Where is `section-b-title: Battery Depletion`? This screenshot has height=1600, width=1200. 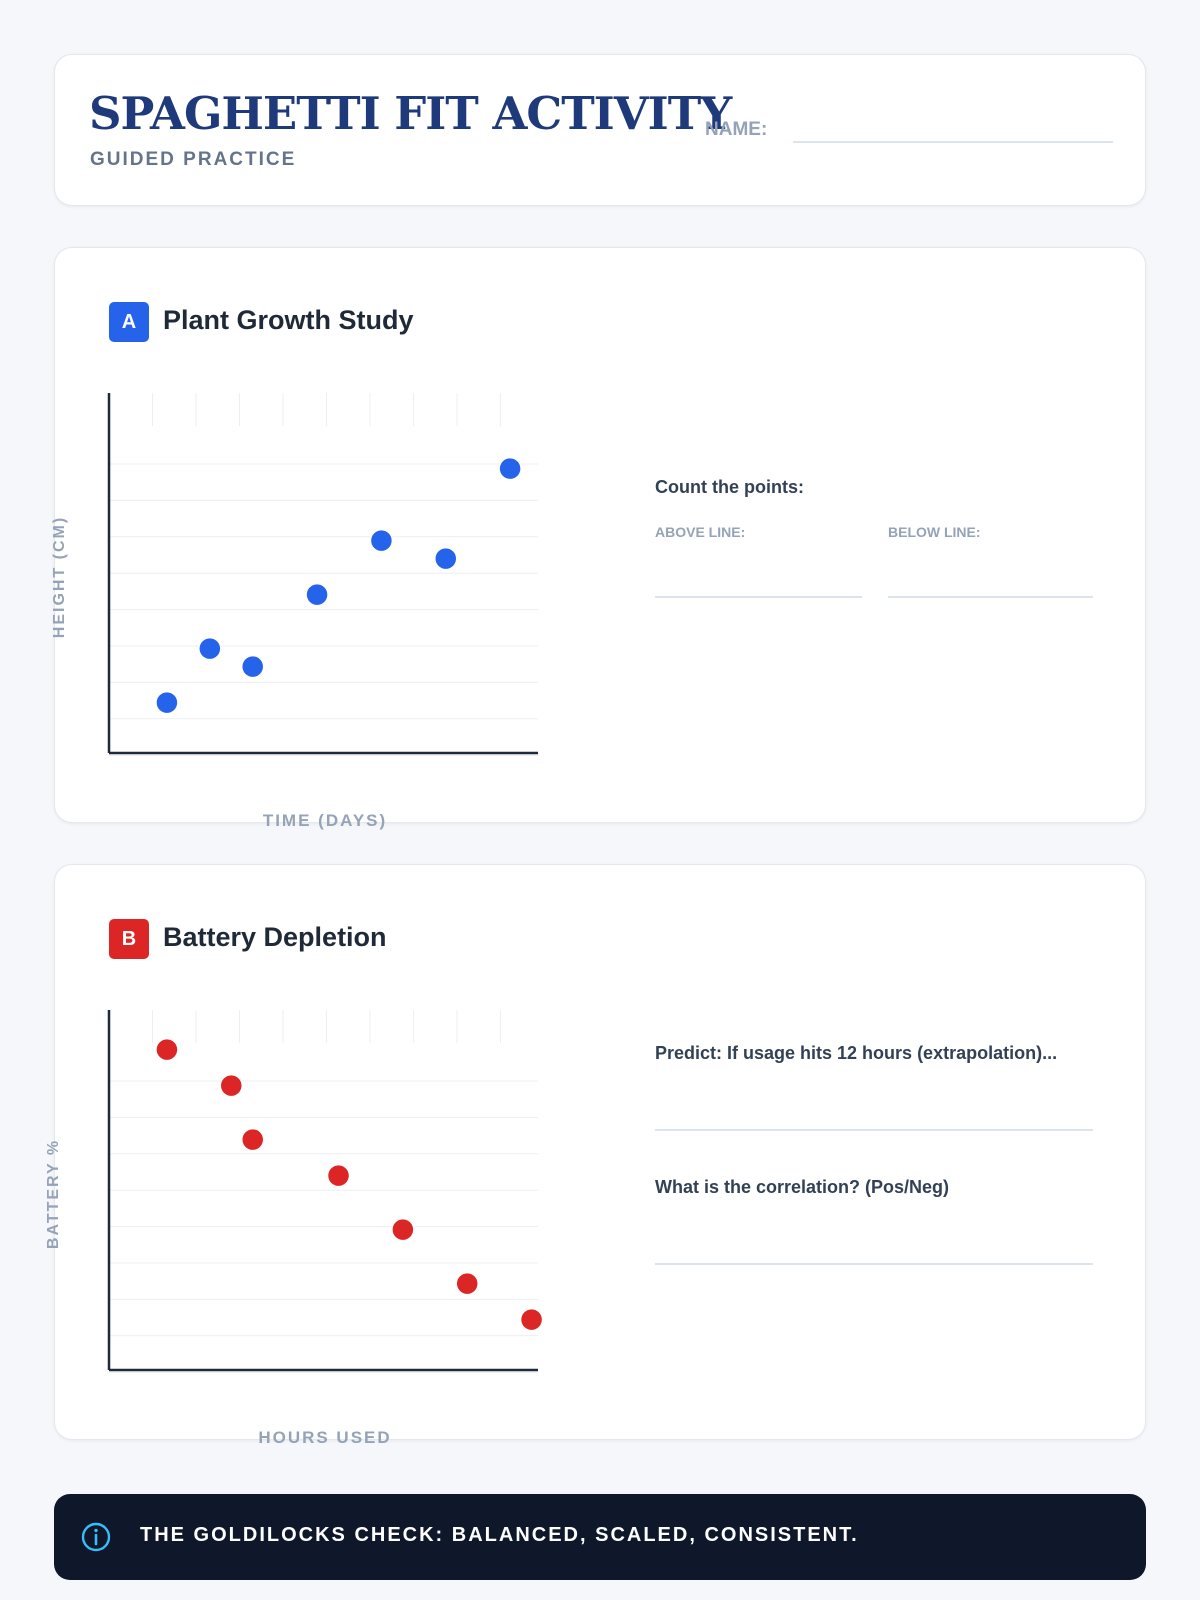 section-b-title: Battery Depletion is located at coordinates (275, 937).